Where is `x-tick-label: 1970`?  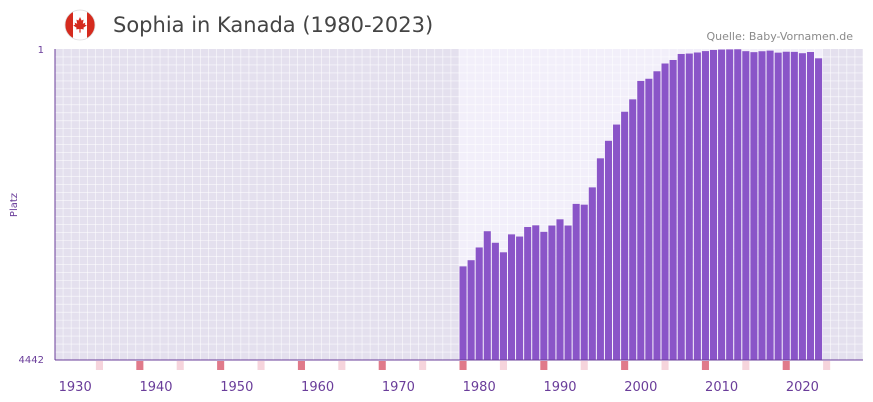
x-tick-label: 1970 is located at coordinates (398, 387).